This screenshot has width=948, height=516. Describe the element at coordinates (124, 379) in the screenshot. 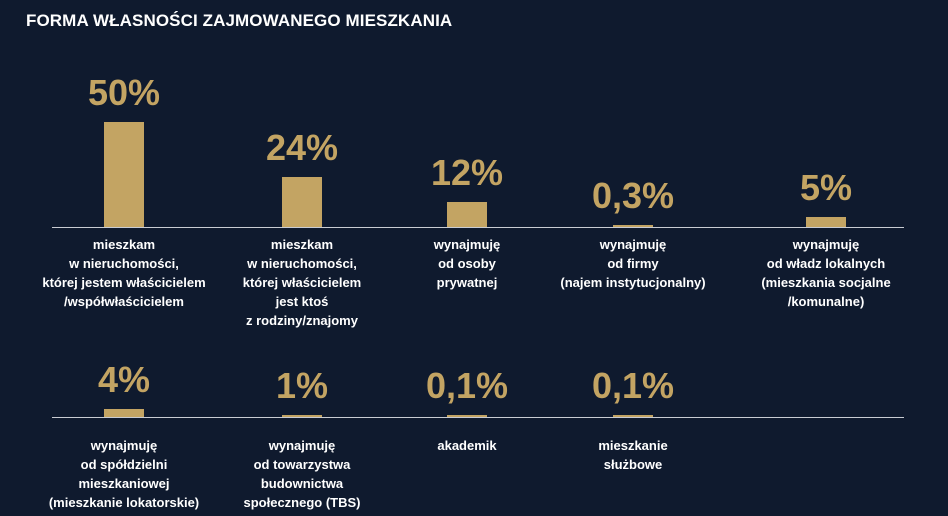

I see `data-label-5: 4%` at that location.